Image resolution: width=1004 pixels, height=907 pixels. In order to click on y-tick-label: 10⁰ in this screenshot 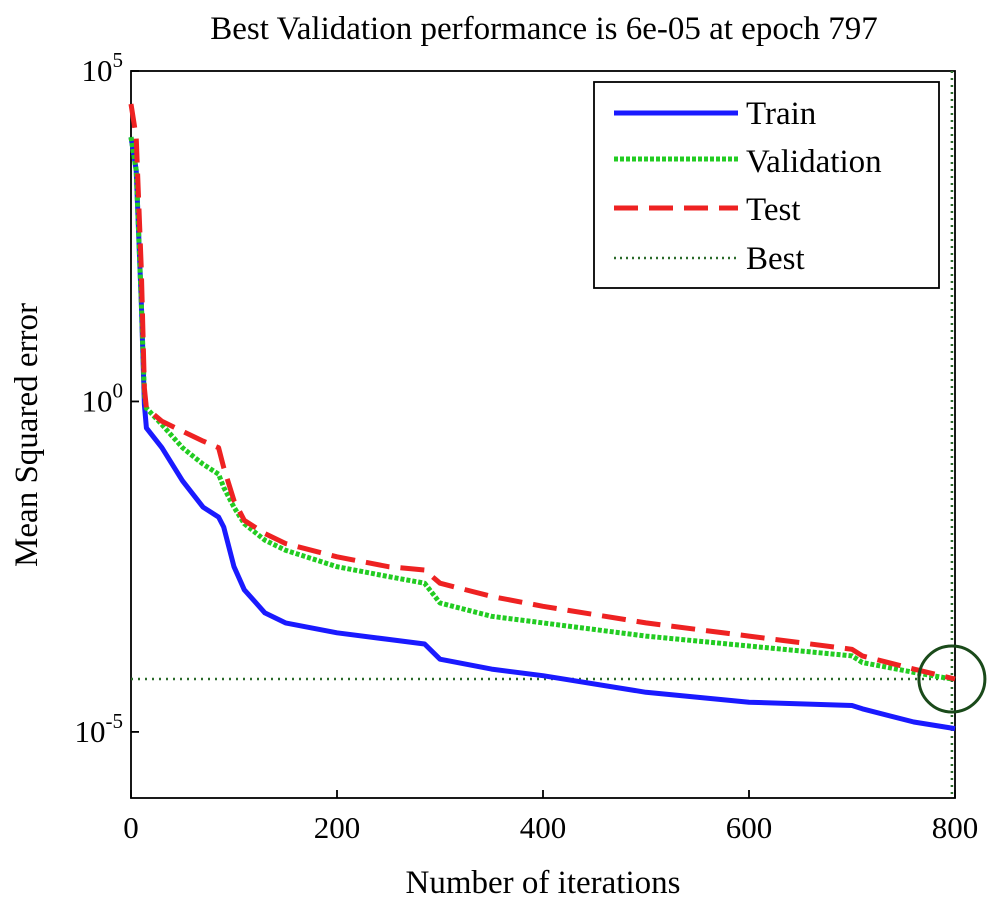, I will do `click(103, 398)`.